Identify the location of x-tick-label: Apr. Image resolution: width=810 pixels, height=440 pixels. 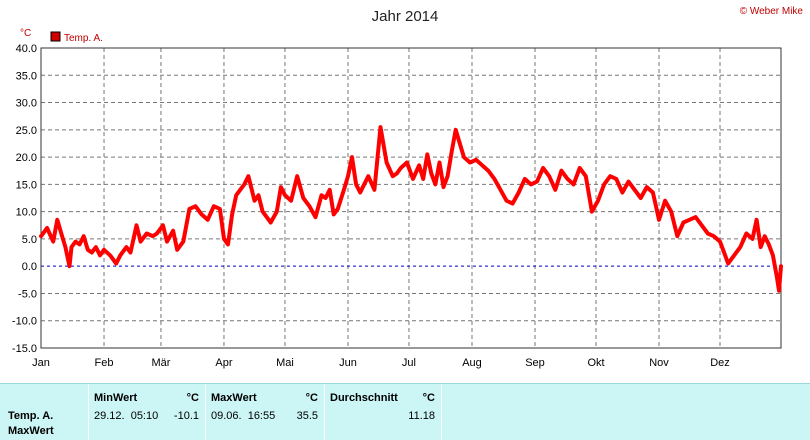
(223, 363).